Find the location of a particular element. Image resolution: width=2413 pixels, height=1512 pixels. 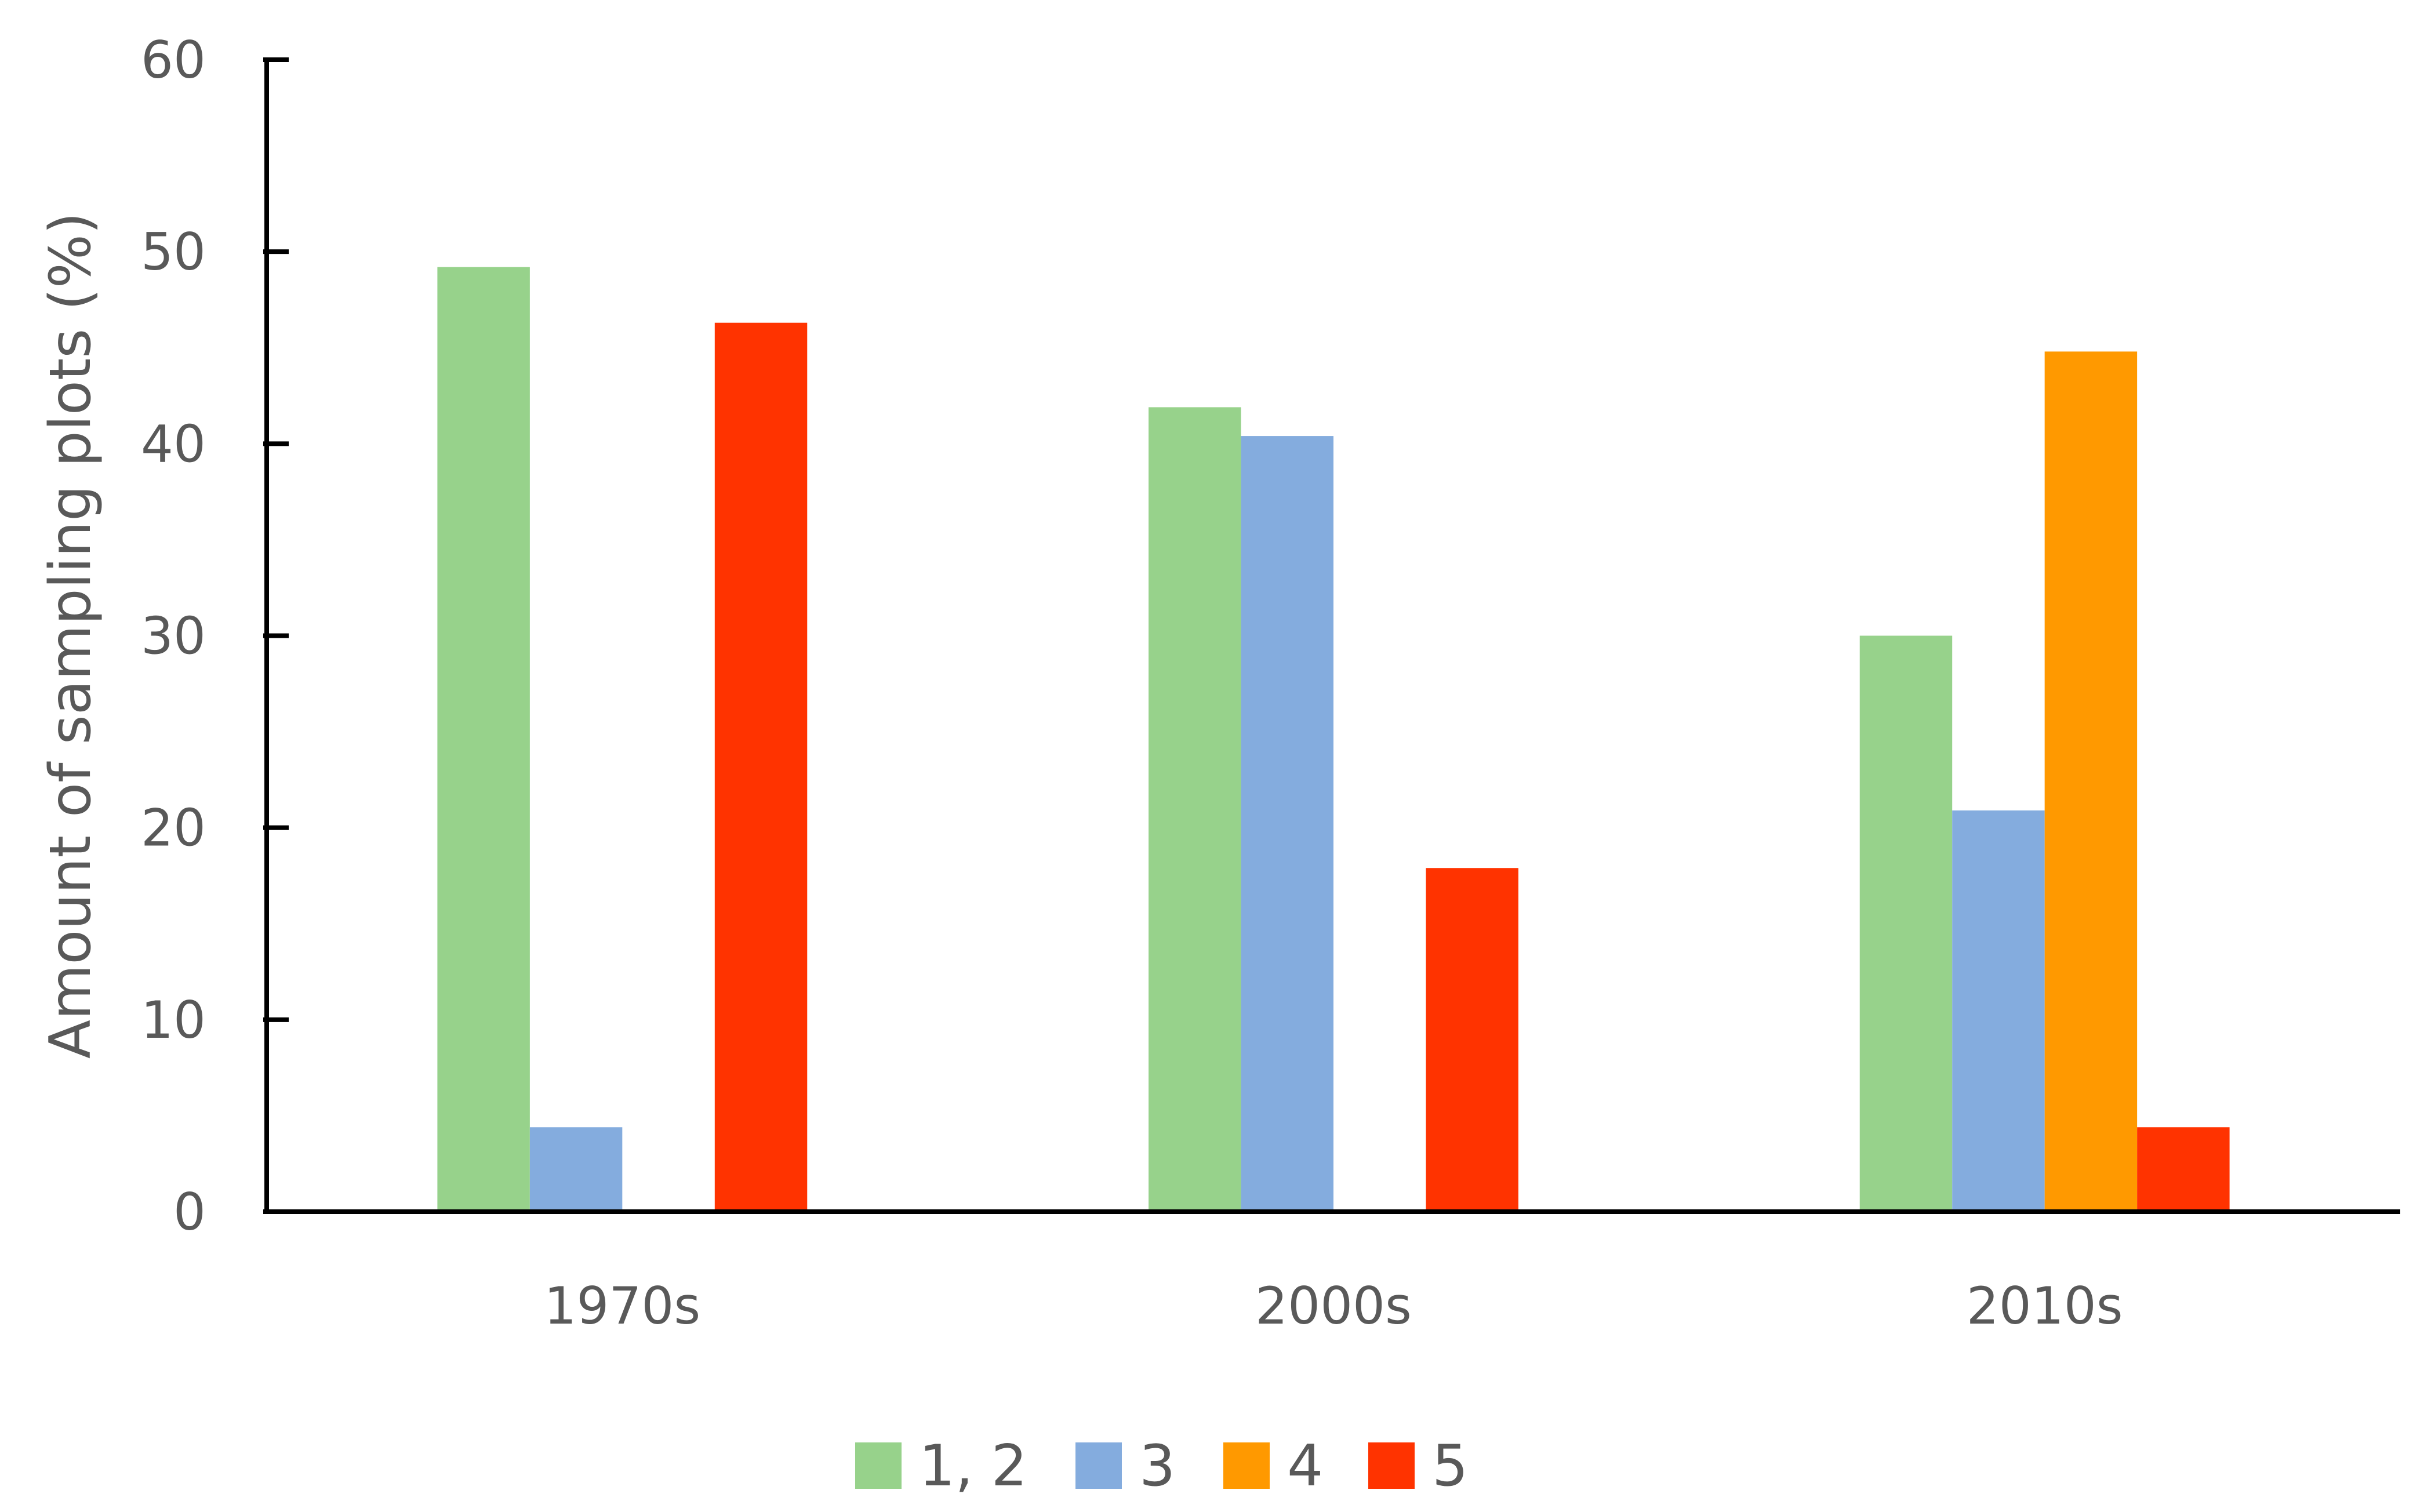

x-axis-category-labels: 1970s 2000s 2010s is located at coordinates (1333, 1306).